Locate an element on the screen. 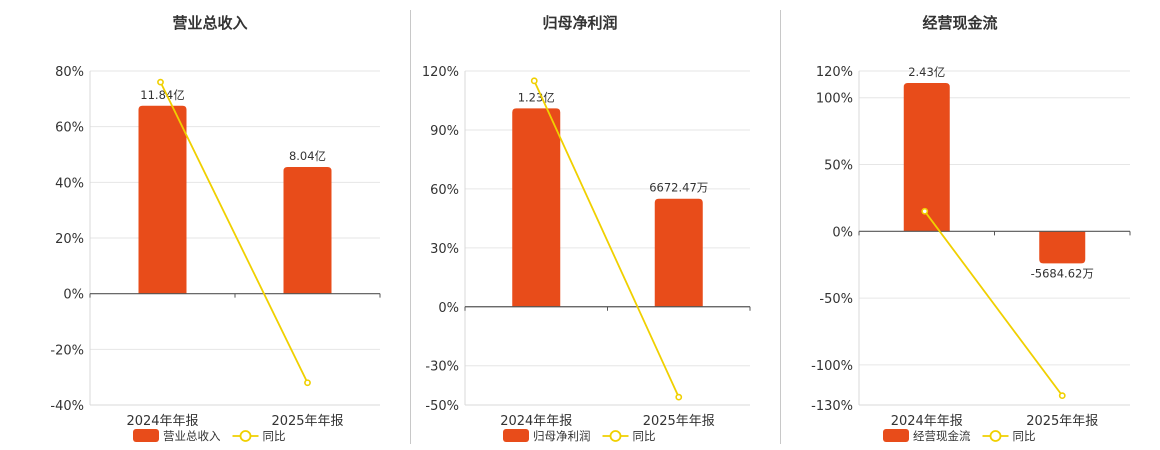 This screenshot has height=450, width=1160. y-tick-label: 100% is located at coordinates (834, 99).